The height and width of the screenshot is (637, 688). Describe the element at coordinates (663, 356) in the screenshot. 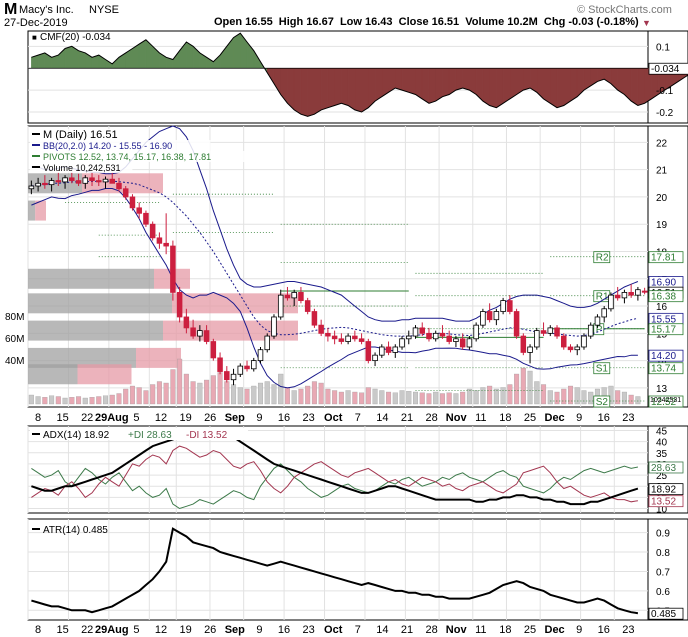

I see `bb-lower-value: 14.20` at that location.